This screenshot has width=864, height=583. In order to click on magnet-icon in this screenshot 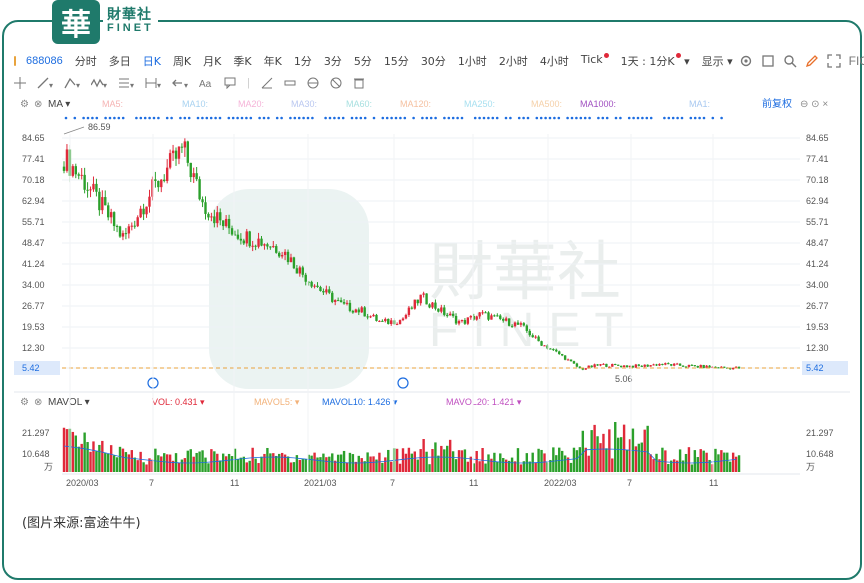, I will do `click(313, 83)`.